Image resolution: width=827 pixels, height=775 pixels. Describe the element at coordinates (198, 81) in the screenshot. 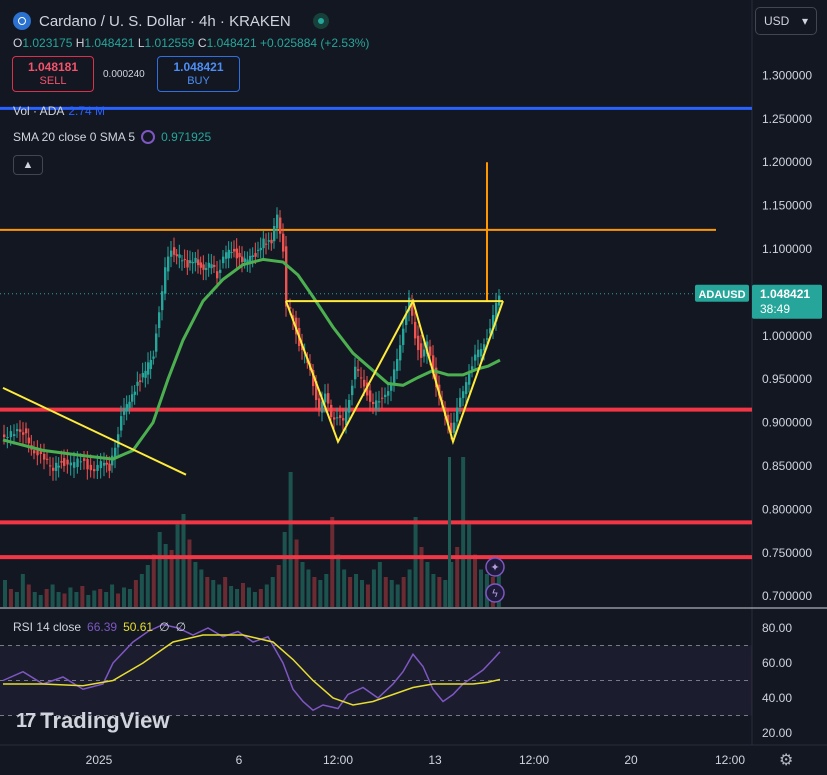

I see `buy-label: BUY` at that location.